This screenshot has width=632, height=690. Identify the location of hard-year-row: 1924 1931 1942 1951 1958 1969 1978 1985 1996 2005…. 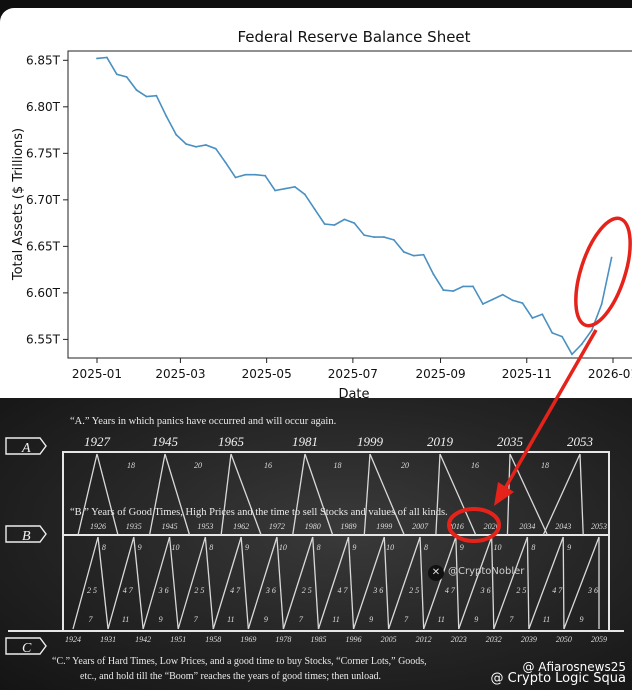
(336, 639).